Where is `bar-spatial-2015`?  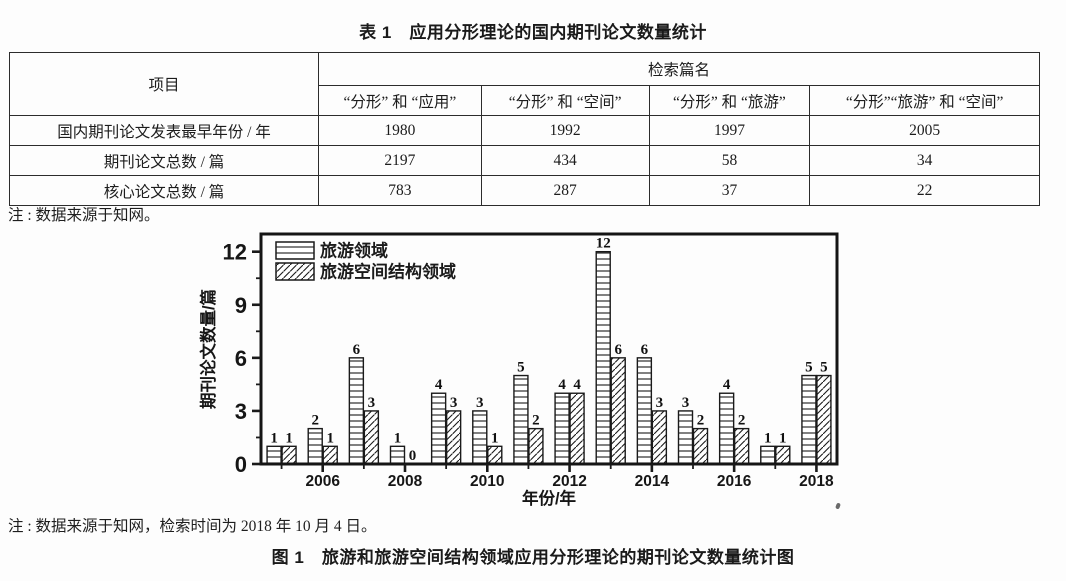 bar-spatial-2015 is located at coordinates (700, 446).